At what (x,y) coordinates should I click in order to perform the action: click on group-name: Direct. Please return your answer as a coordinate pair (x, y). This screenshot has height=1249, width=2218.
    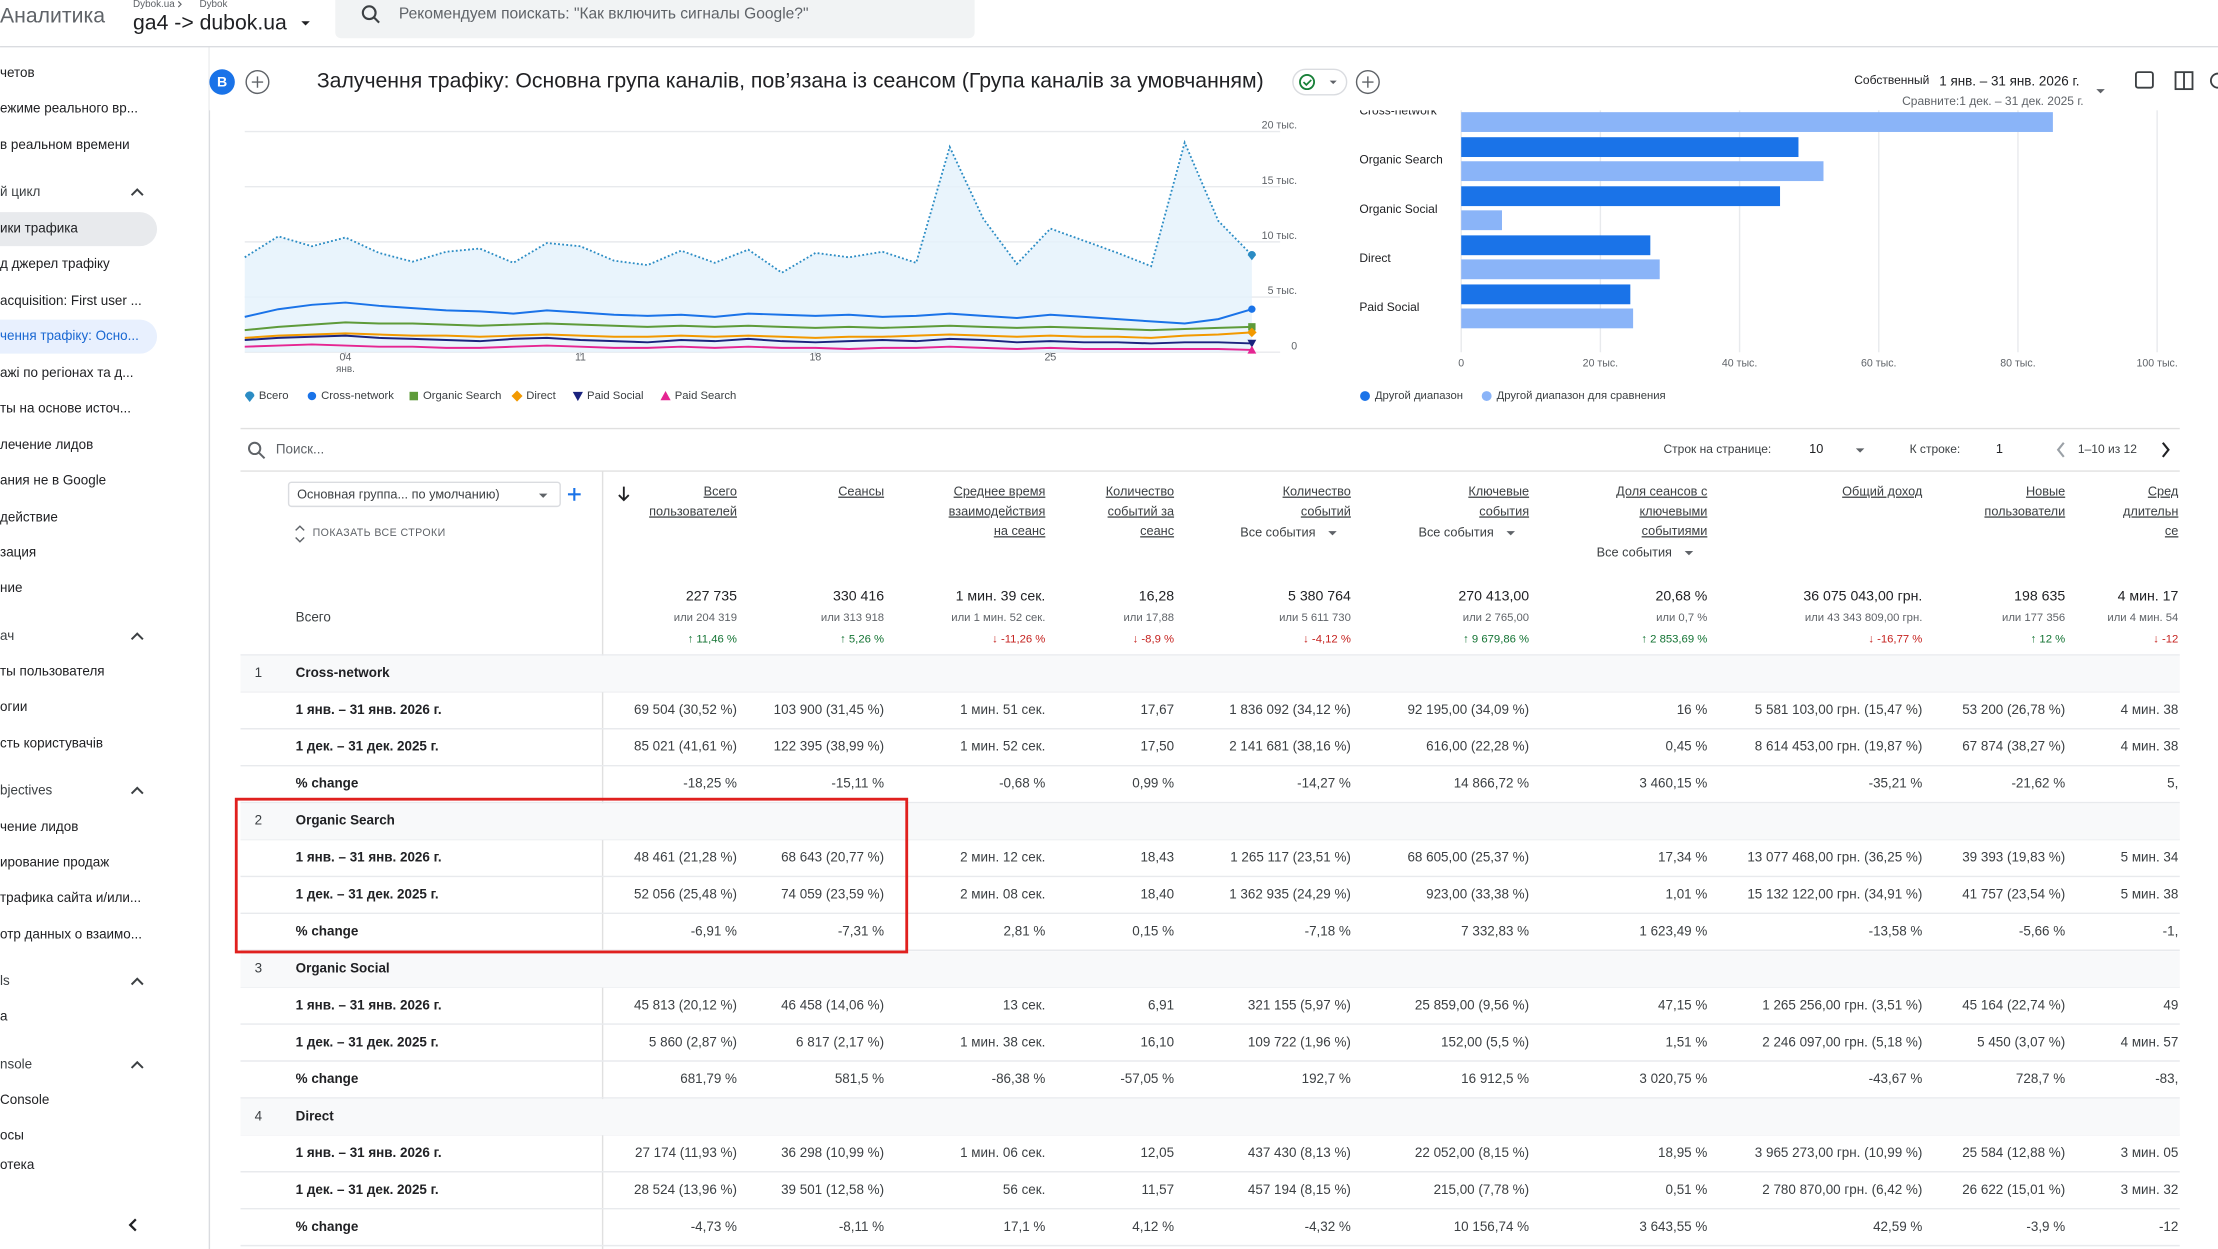
    Looking at the image, I should click on (315, 1115).